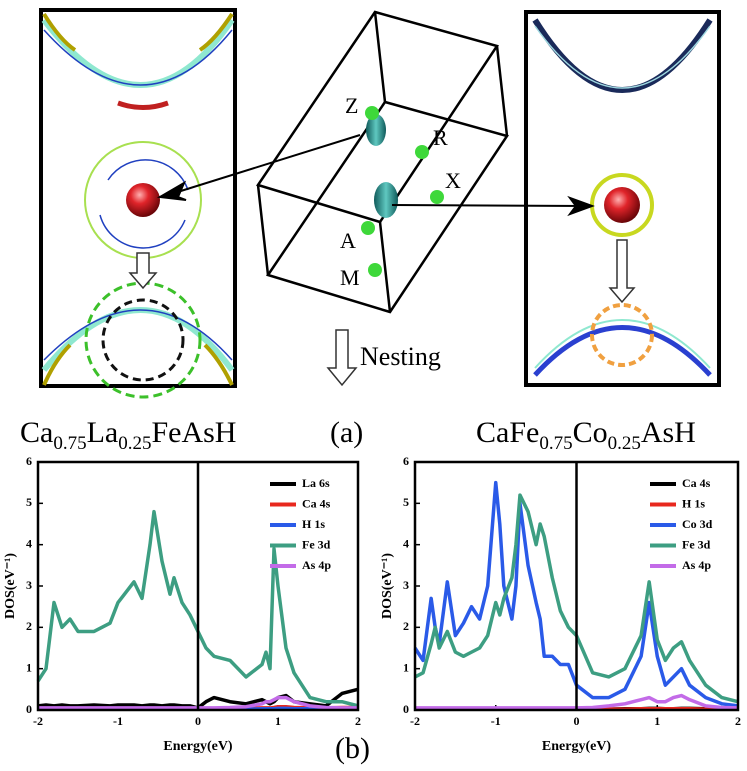 The height and width of the screenshot is (771, 747). I want to click on k-label: X, so click(453, 180).